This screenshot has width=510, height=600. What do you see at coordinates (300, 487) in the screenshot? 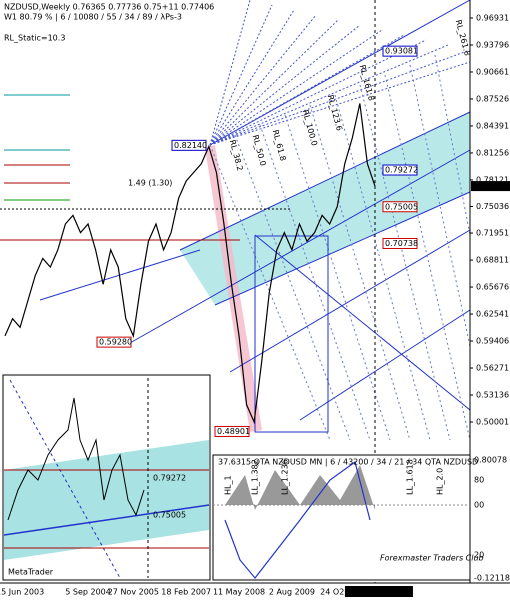
I see `indicator-area` at bounding box center [300, 487].